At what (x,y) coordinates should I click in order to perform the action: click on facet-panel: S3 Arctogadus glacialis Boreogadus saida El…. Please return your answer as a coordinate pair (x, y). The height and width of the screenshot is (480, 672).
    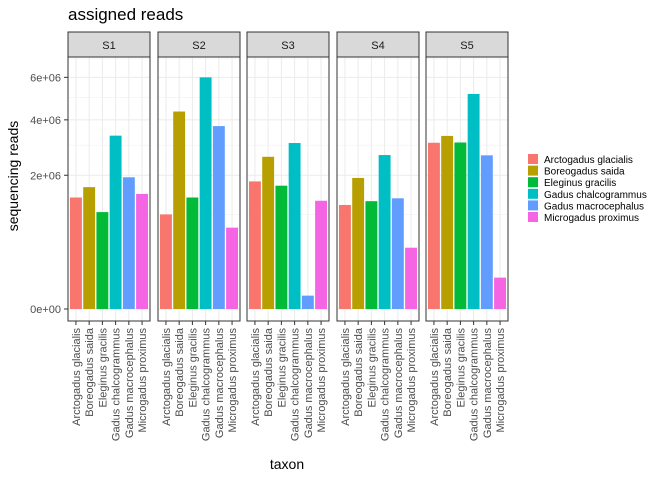
    Looking at the image, I should click on (288, 236).